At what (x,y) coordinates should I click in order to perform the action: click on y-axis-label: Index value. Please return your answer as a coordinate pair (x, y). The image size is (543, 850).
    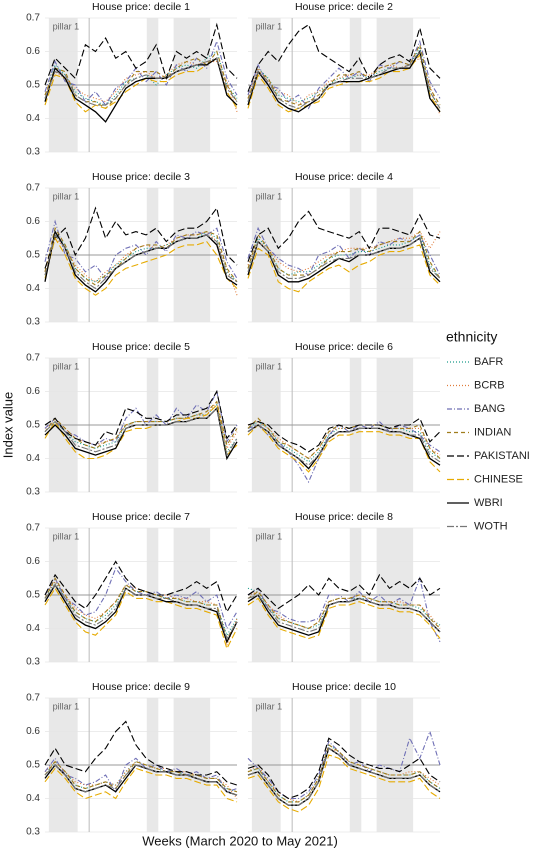
    Looking at the image, I should click on (7, 425).